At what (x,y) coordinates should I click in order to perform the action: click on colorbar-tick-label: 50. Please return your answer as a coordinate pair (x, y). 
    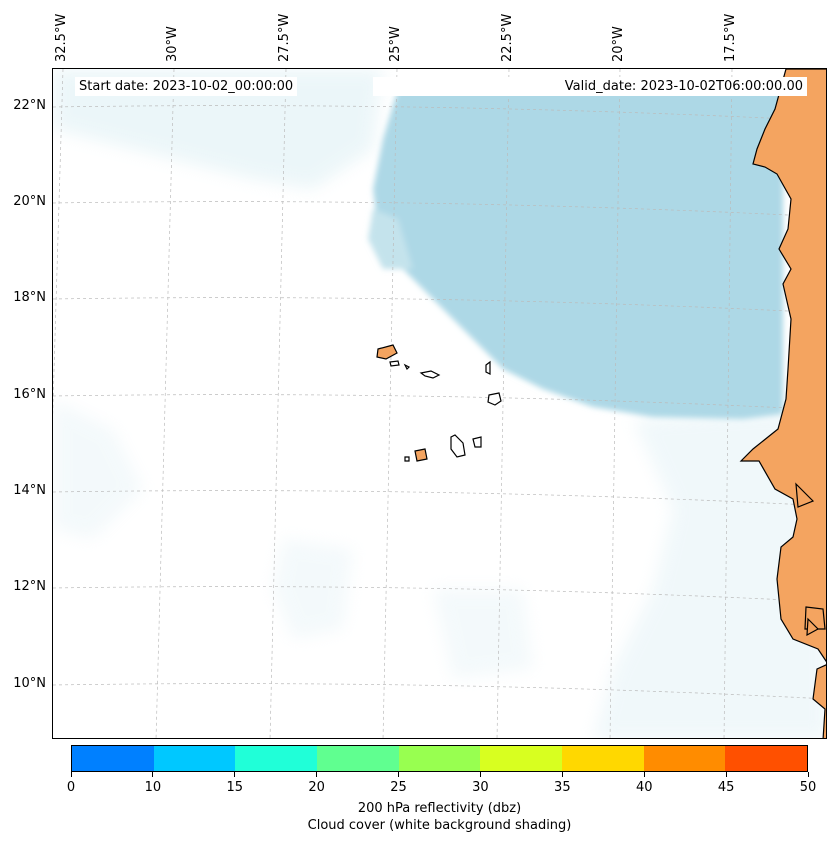
    Looking at the image, I should click on (808, 787).